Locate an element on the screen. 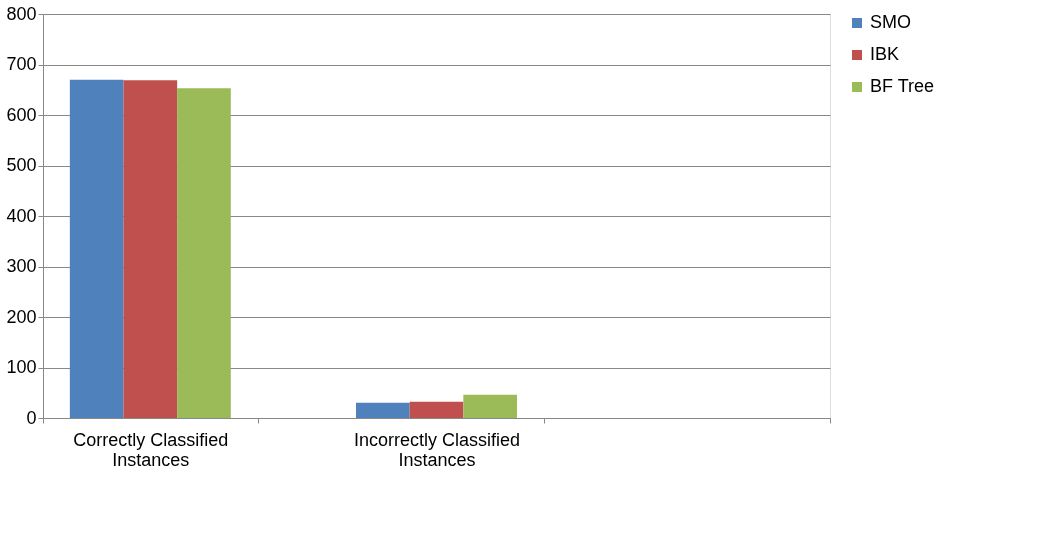 The height and width of the screenshot is (554, 1047). y-tick-label: 0 is located at coordinates (31, 417).